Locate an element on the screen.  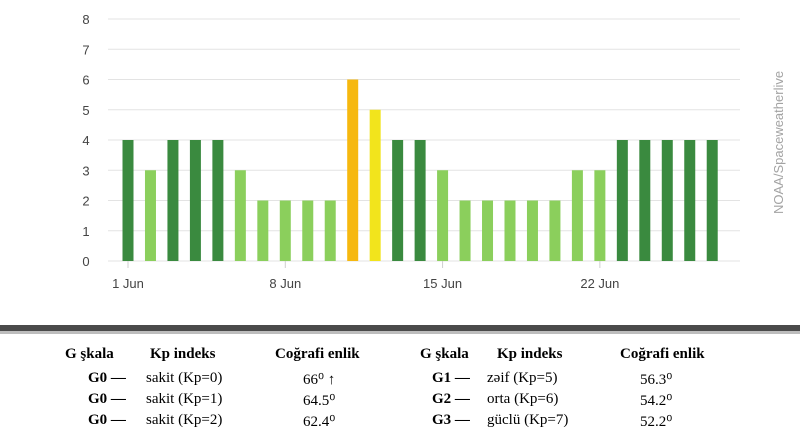
x-tick-label: 15 Jun is located at coordinates (442, 283).